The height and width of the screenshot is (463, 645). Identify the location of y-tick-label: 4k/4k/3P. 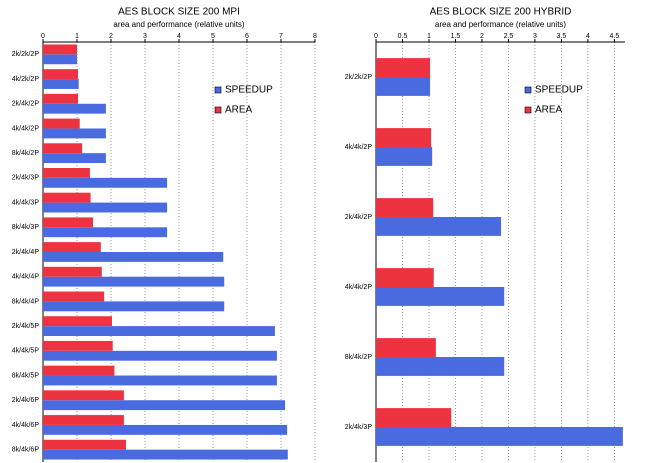
(26, 202).